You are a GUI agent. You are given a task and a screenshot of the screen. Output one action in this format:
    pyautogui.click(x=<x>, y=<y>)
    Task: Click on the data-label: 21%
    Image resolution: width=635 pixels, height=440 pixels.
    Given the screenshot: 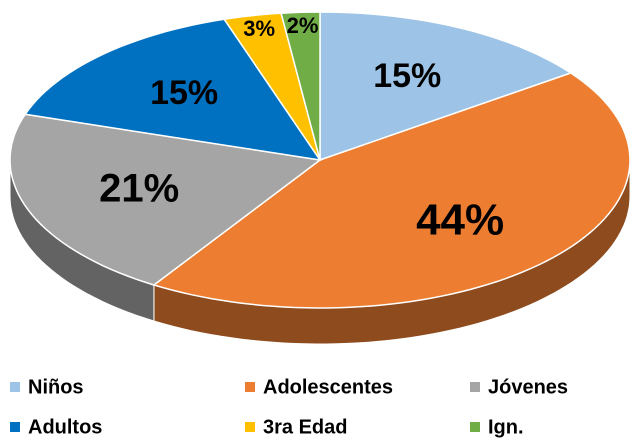 What is the action you would take?
    pyautogui.click(x=139, y=189)
    